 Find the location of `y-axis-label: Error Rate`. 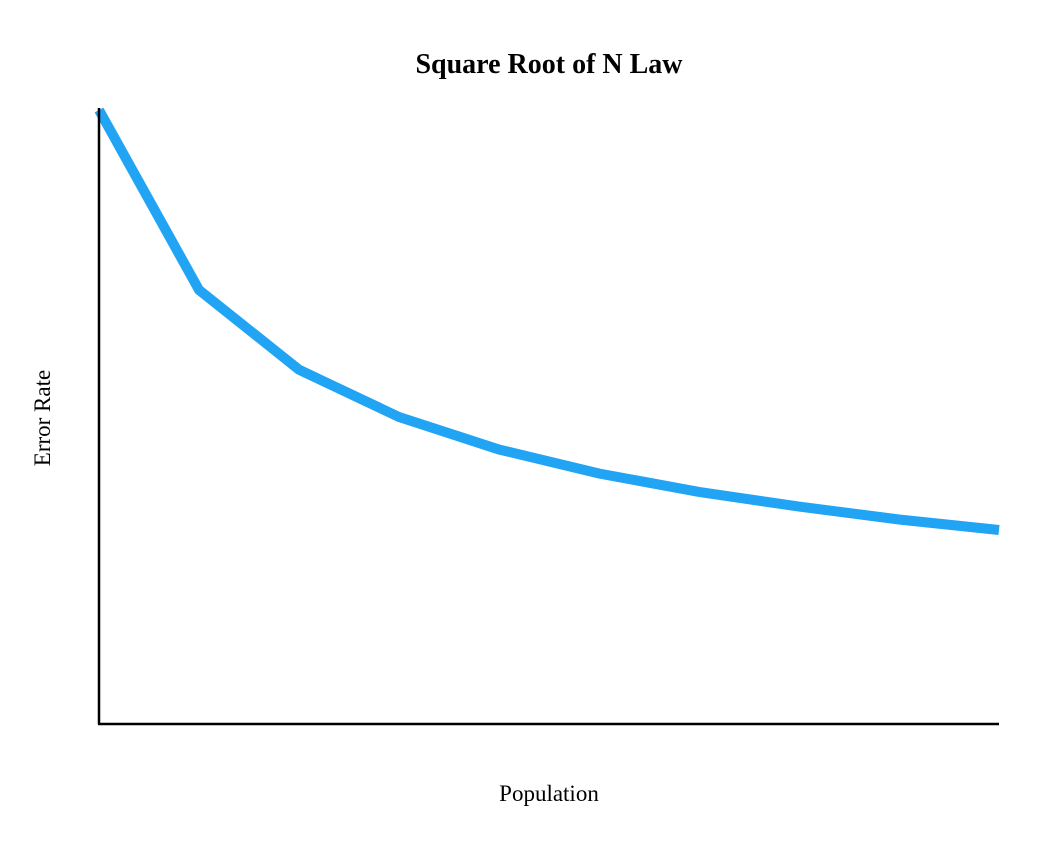

y-axis-label: Error Rate is located at coordinates (42, 418).